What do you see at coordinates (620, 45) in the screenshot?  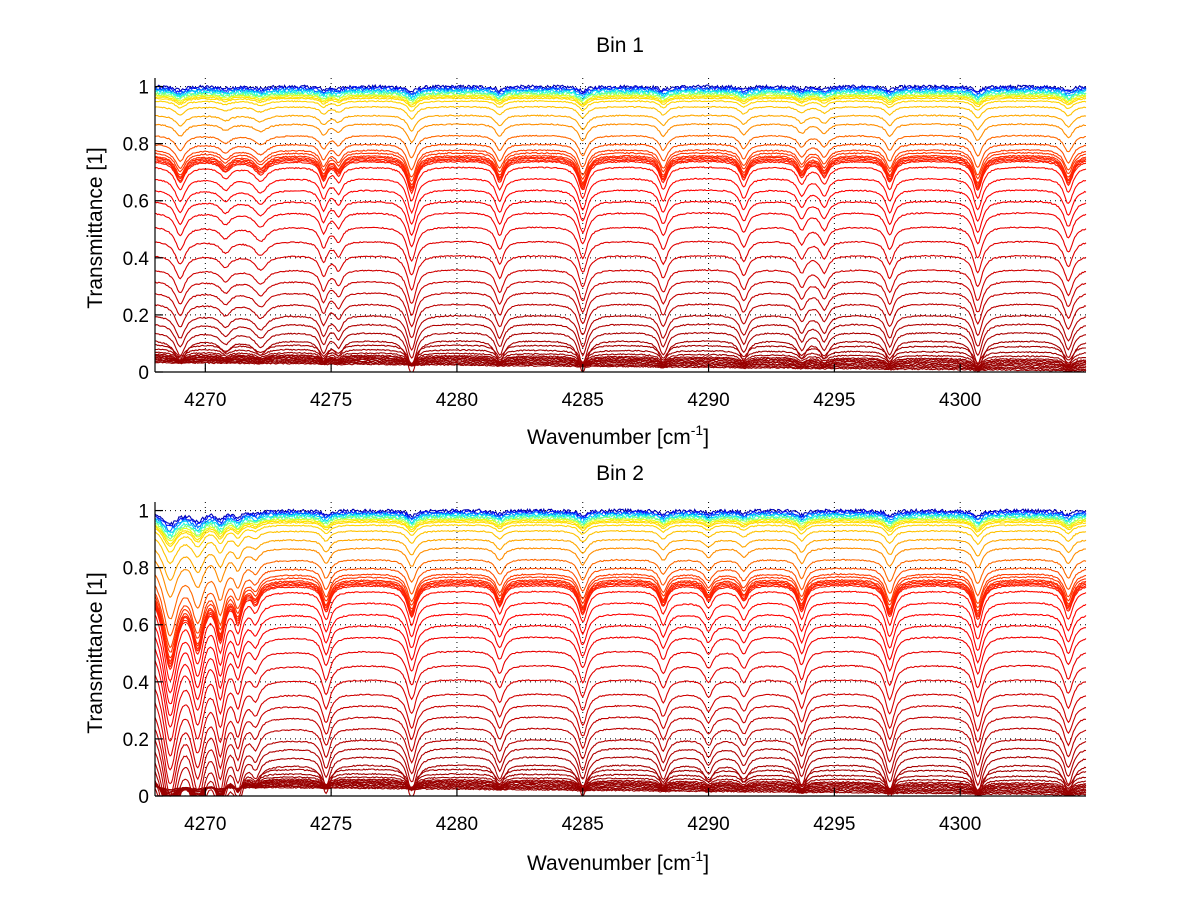 I see `plot-title: Bin 1` at bounding box center [620, 45].